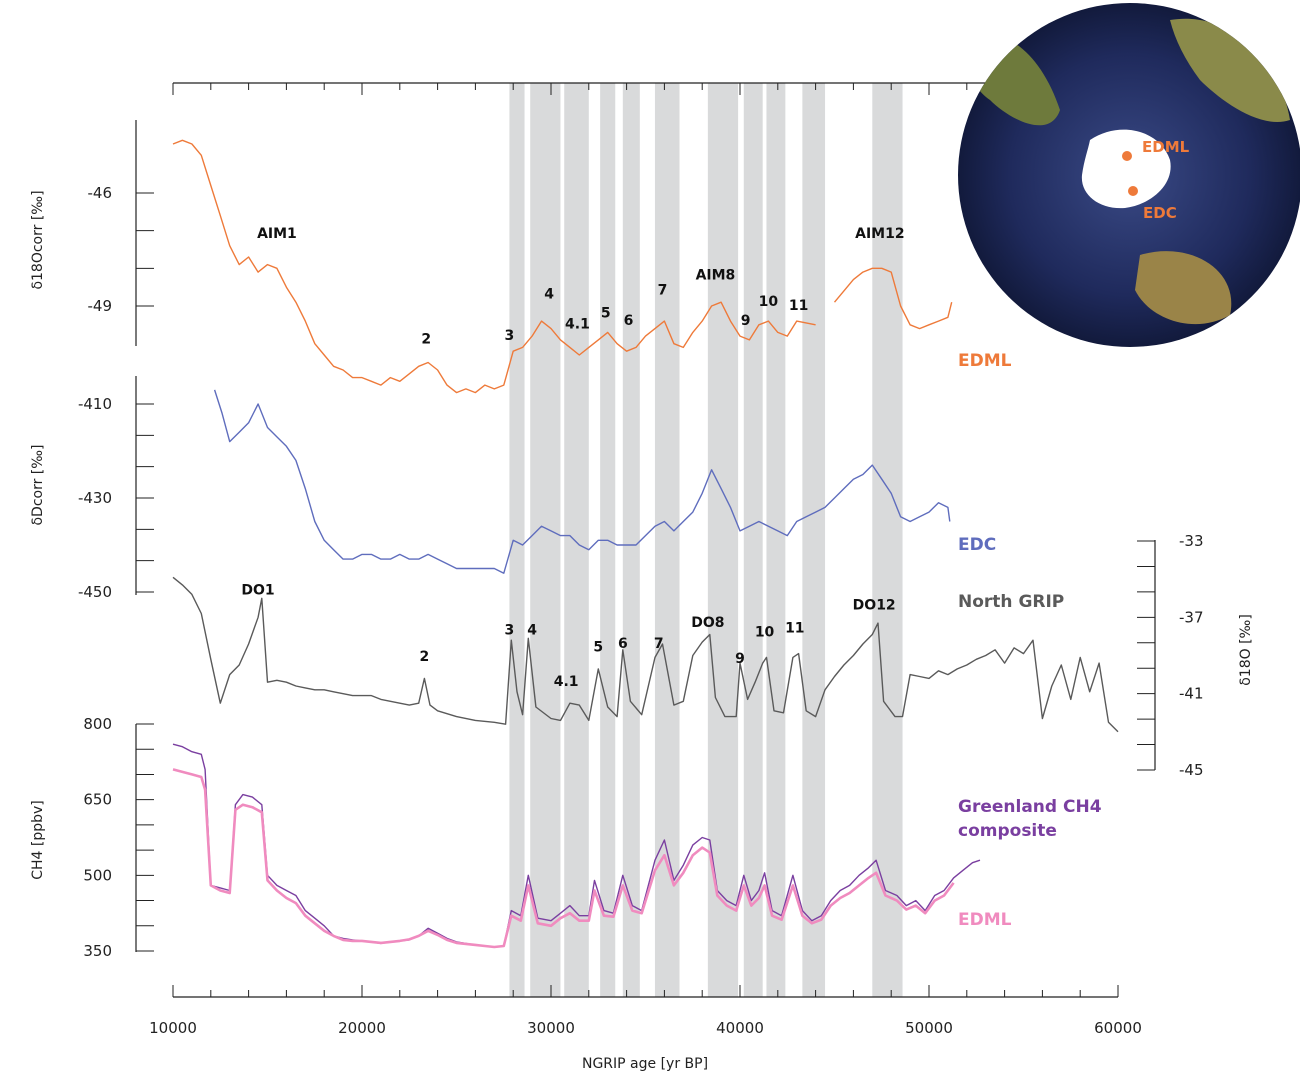 This screenshot has height=1077, width=1300. Describe the element at coordinates (1230, 70) in the screenshot. I see `africa-landmass` at that location.